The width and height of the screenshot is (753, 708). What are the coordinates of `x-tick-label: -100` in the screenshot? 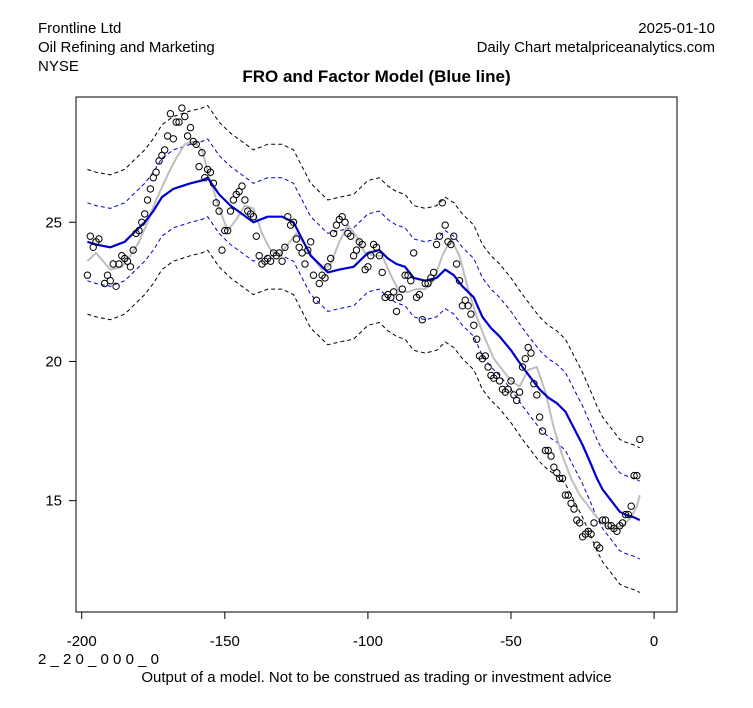 It's located at (368, 641).